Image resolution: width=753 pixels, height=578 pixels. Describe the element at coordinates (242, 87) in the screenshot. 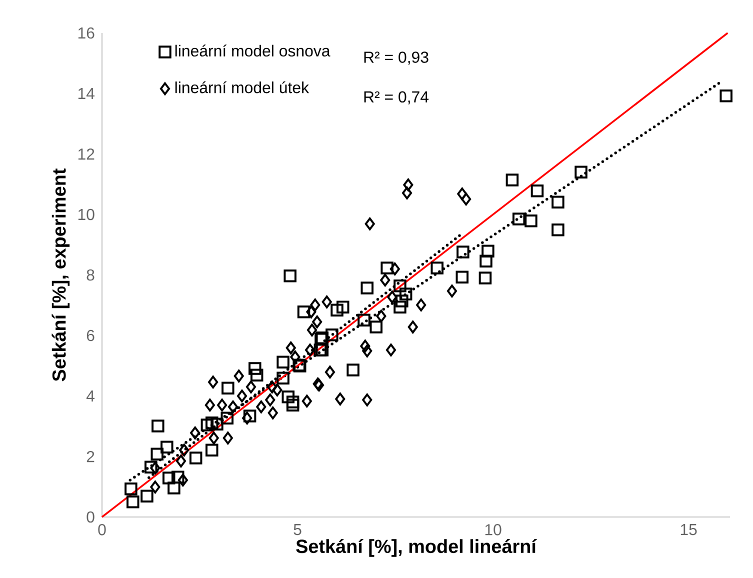

I see `legend-label: lineární model útek` at that location.